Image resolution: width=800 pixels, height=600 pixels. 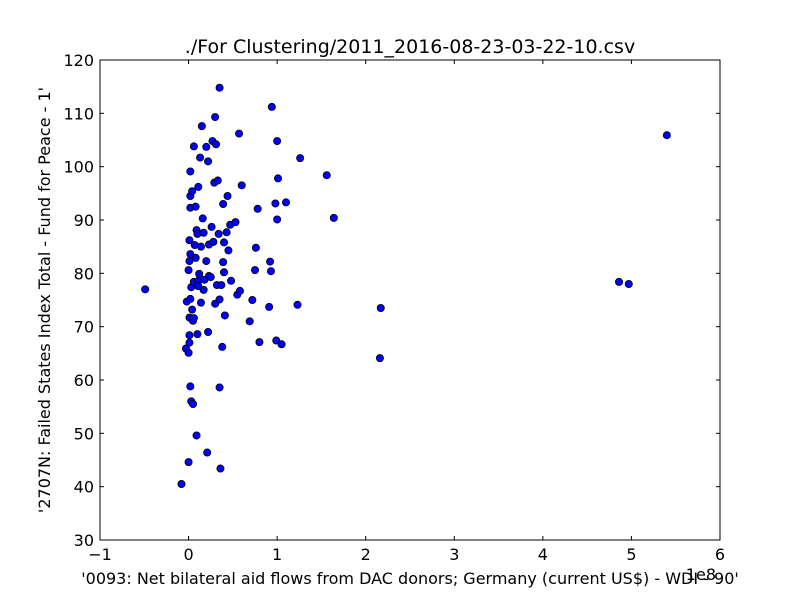 I want to click on x-tick-label: 4, so click(x=543, y=554).